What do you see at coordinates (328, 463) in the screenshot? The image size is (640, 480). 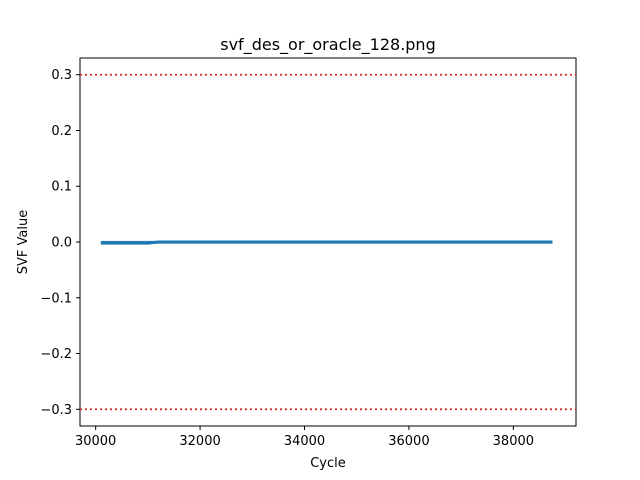 I see `x-axis-label: Cycle` at bounding box center [328, 463].